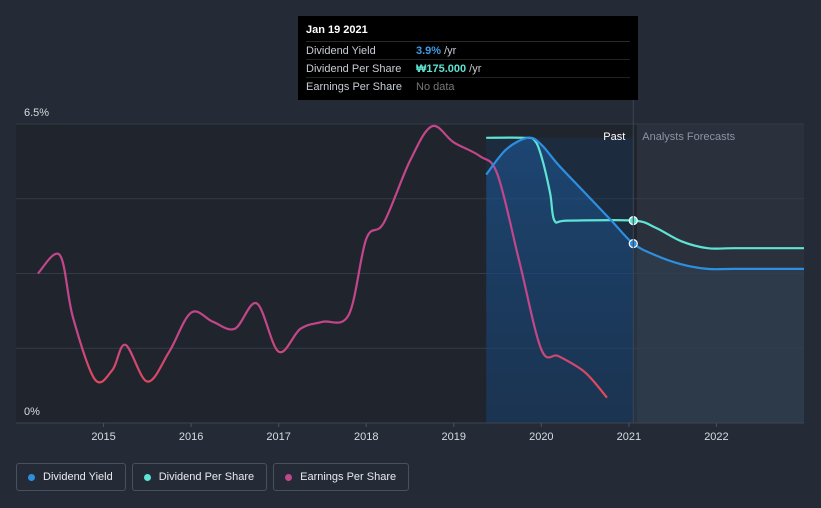  I want to click on x-tick-label: 2018, so click(366, 437).